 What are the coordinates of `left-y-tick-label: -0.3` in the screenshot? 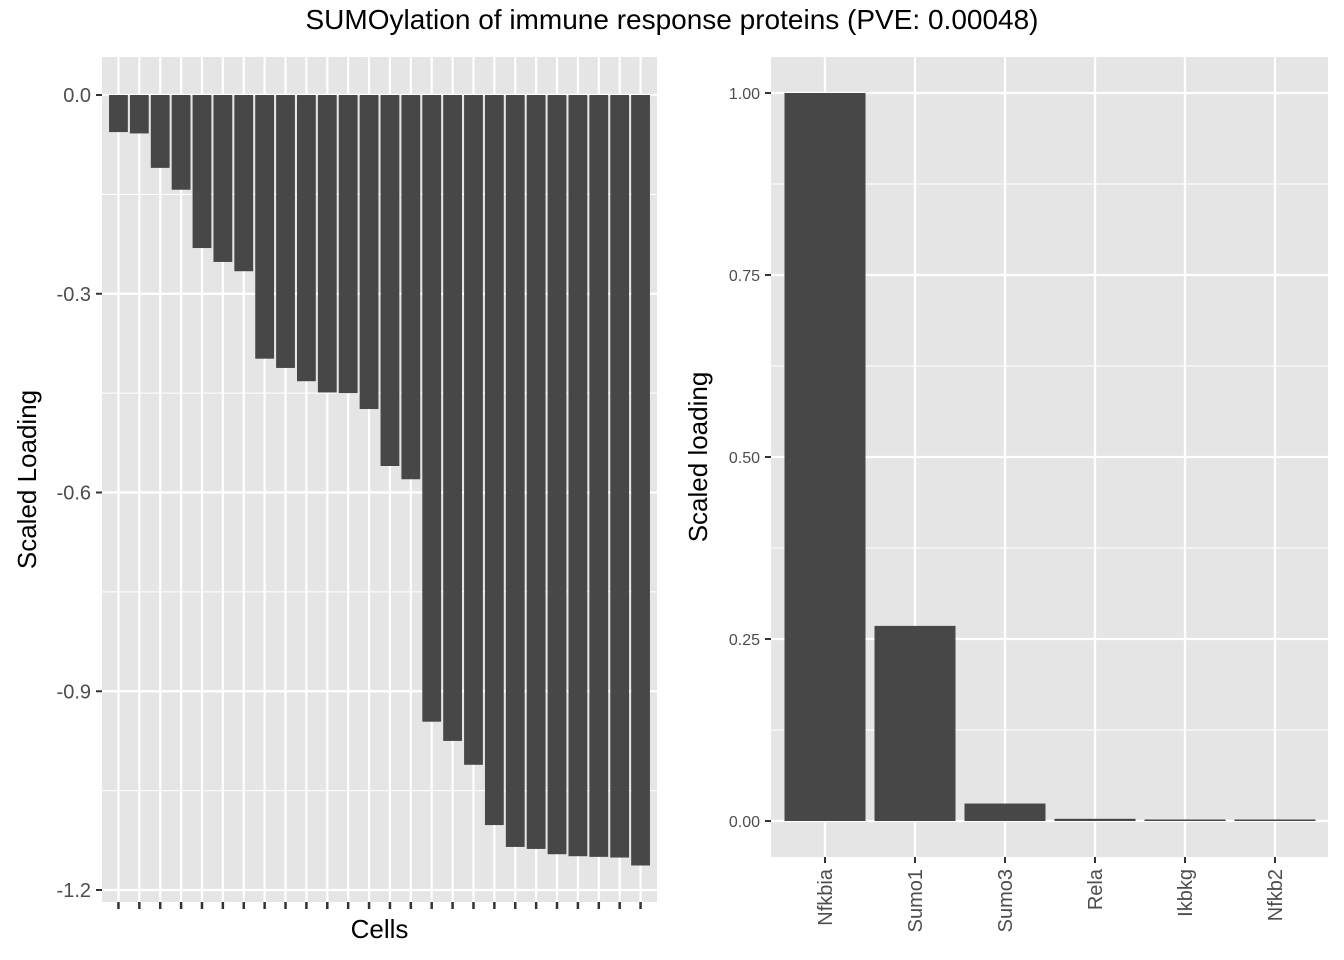 It's located at (74, 295).